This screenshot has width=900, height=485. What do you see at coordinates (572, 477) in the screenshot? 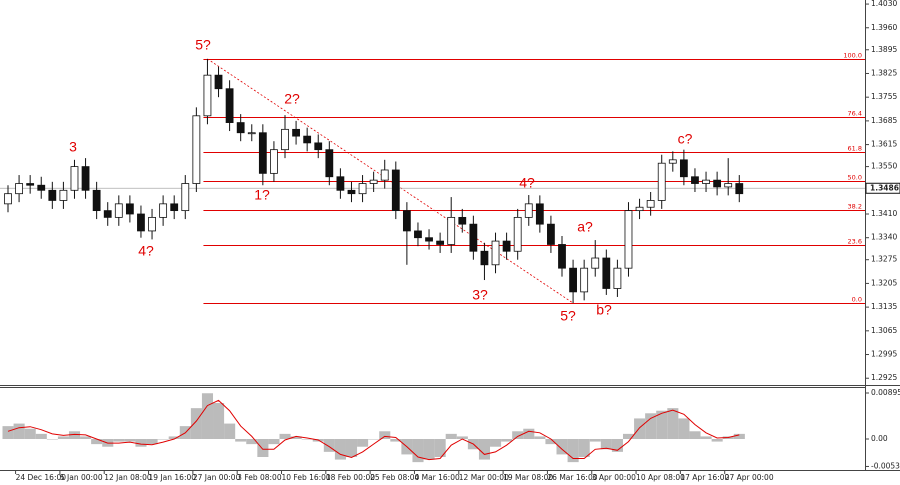
I see `x-tick-label: 26 Mar 16:00` at bounding box center [572, 477].